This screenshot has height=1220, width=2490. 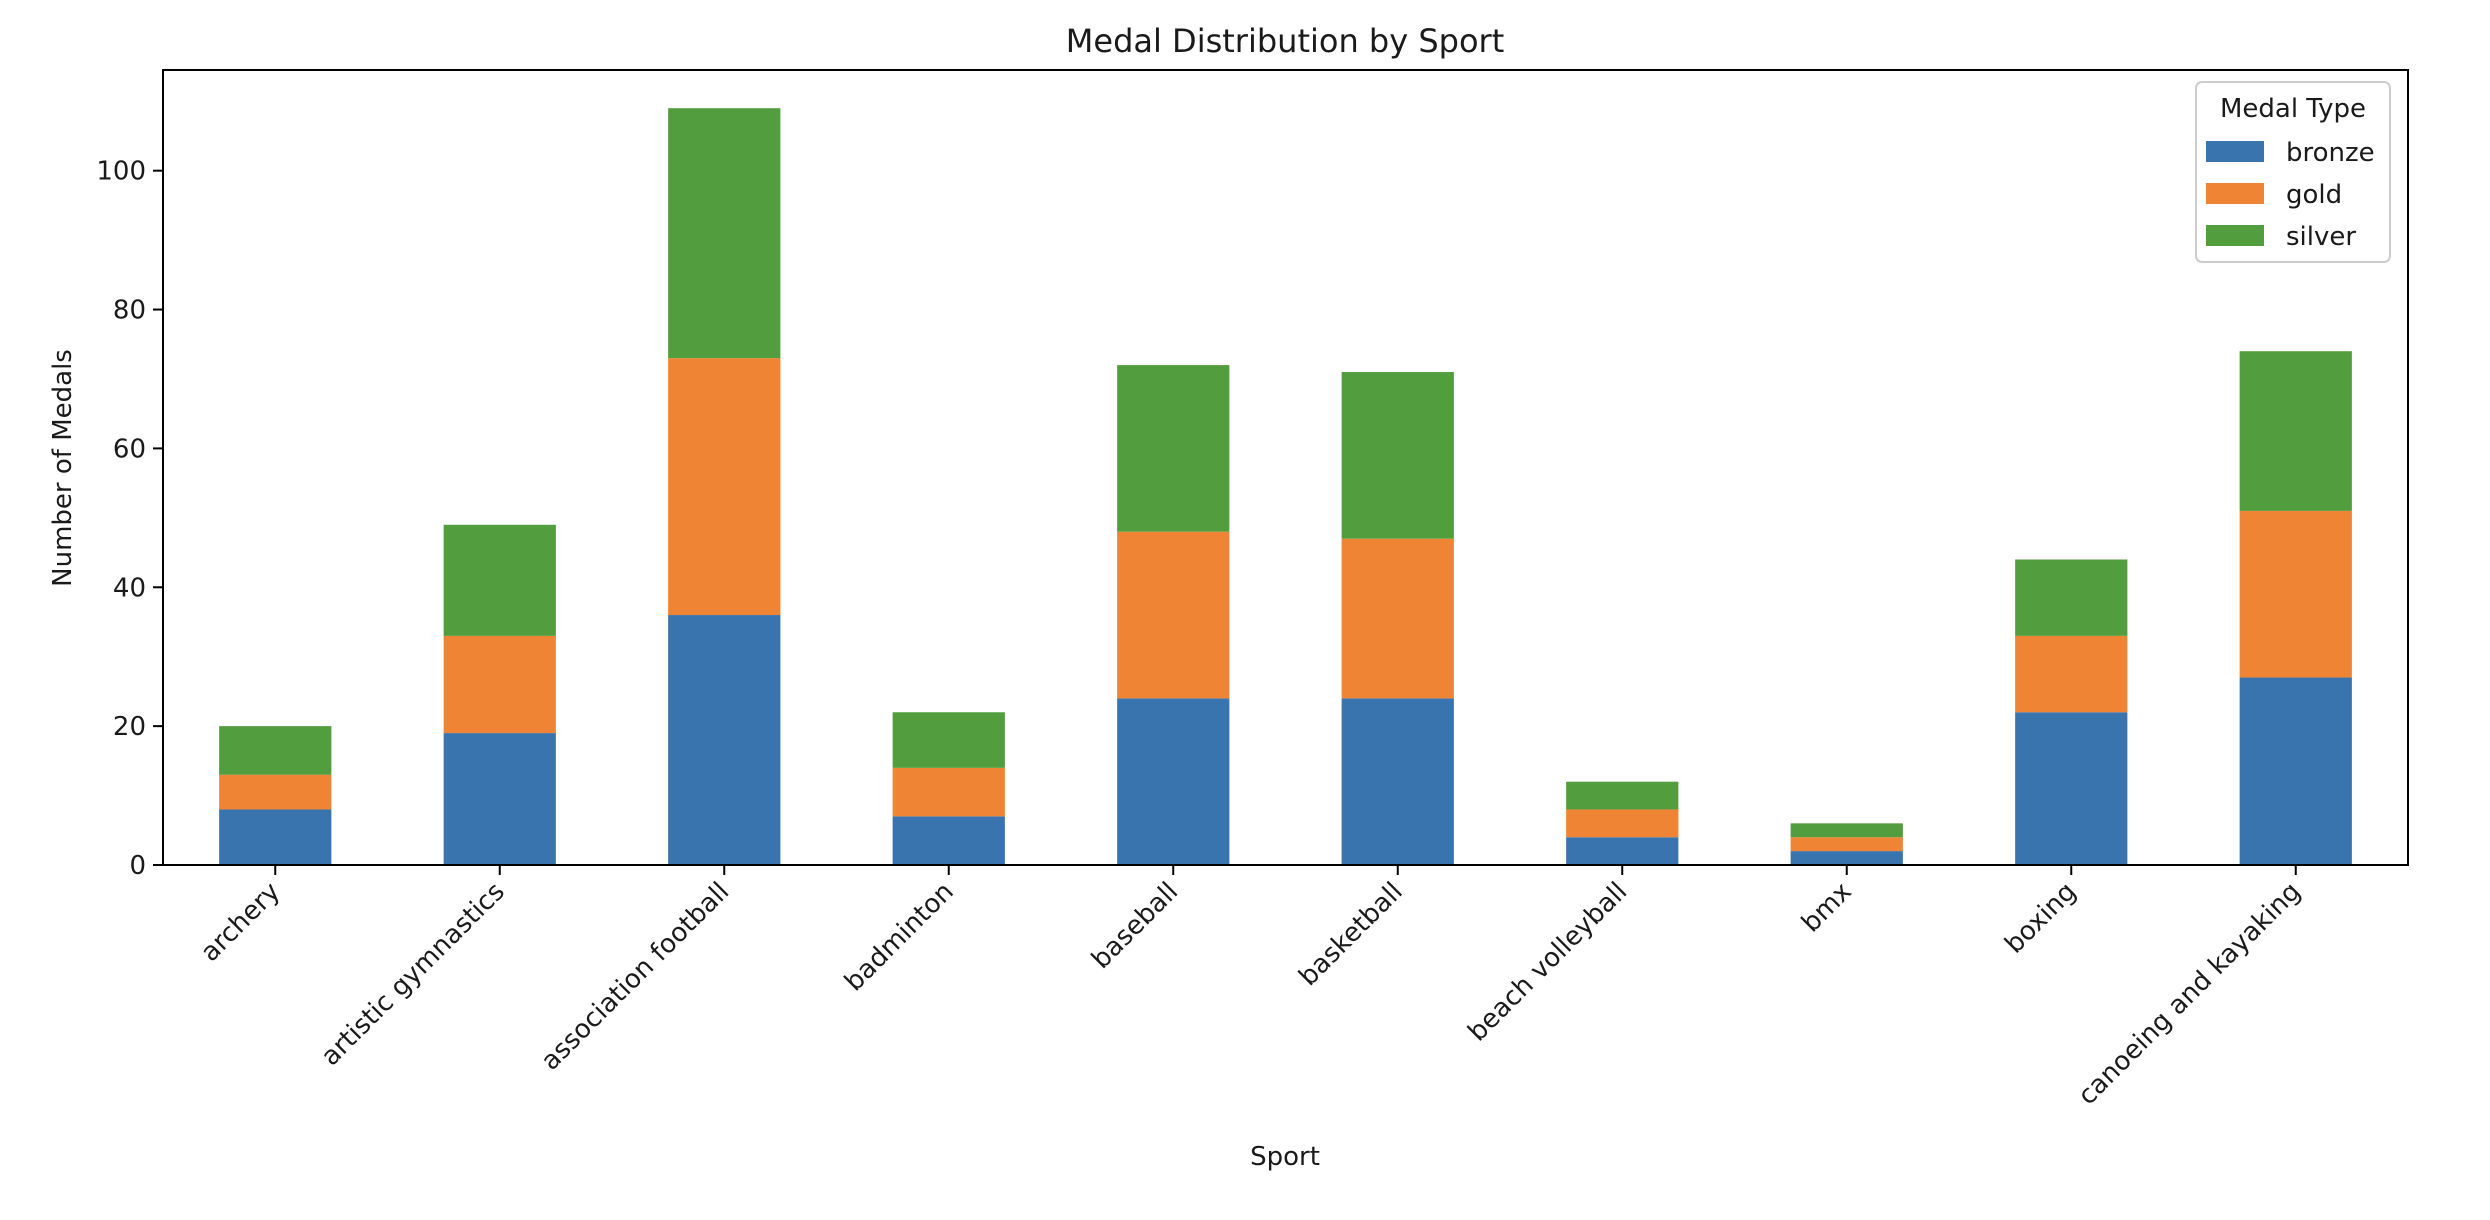 I want to click on y-axis-label: Number of Medals, so click(x=63, y=468).